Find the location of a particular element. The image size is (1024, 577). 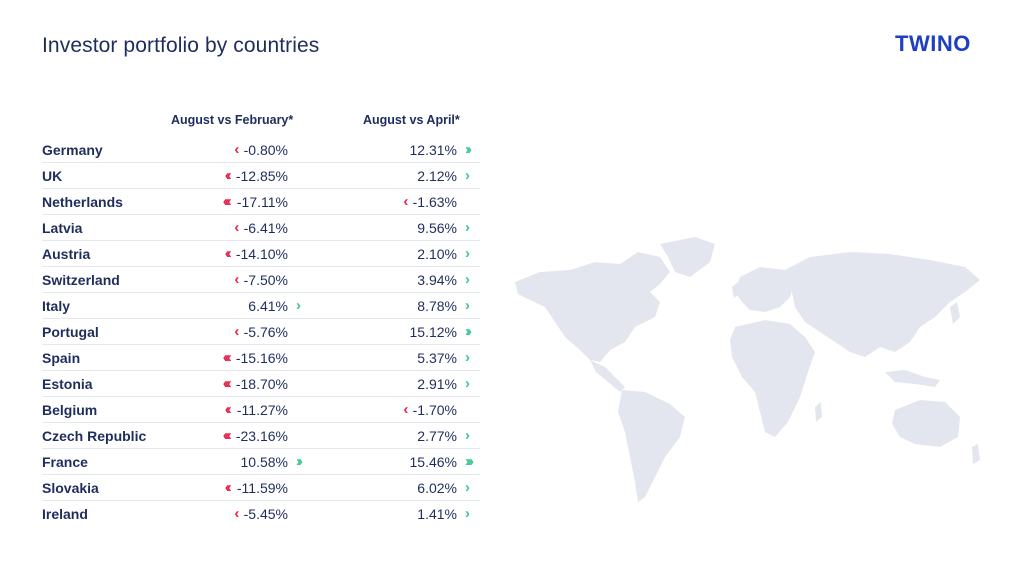

country-label: Latvia is located at coordinates (62, 228).